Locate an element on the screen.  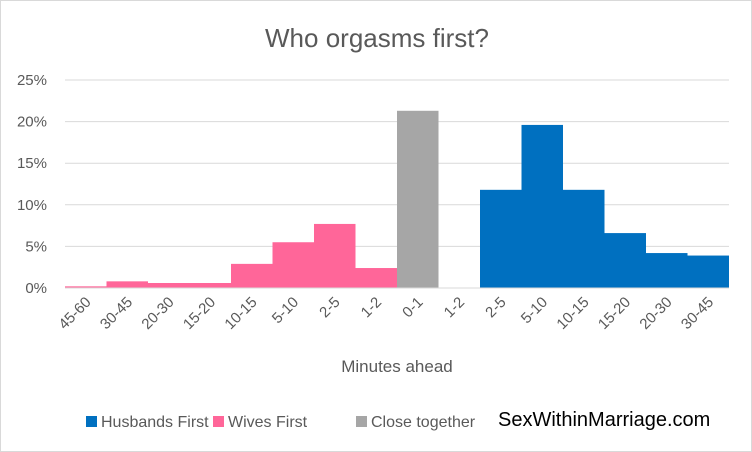
watermark-text: SexWithinMarriage.com is located at coordinates (604, 420).